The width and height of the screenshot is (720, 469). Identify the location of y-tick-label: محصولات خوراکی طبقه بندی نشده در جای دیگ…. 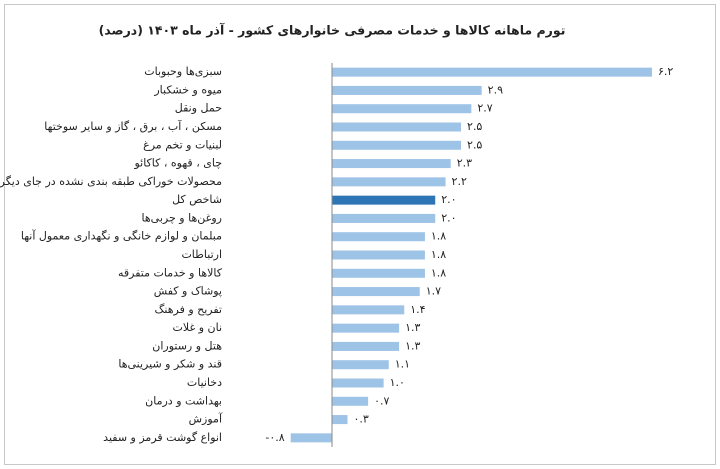
(111, 181).